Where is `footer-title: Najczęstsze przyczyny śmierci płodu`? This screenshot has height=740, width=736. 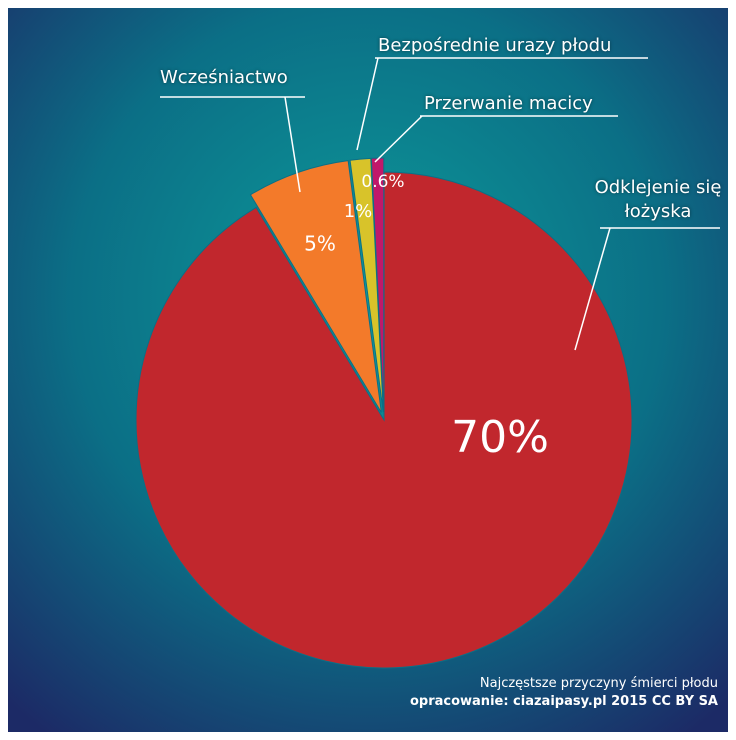 footer-title: Najczęstsze przyczyny śmierci płodu is located at coordinates (598, 683).